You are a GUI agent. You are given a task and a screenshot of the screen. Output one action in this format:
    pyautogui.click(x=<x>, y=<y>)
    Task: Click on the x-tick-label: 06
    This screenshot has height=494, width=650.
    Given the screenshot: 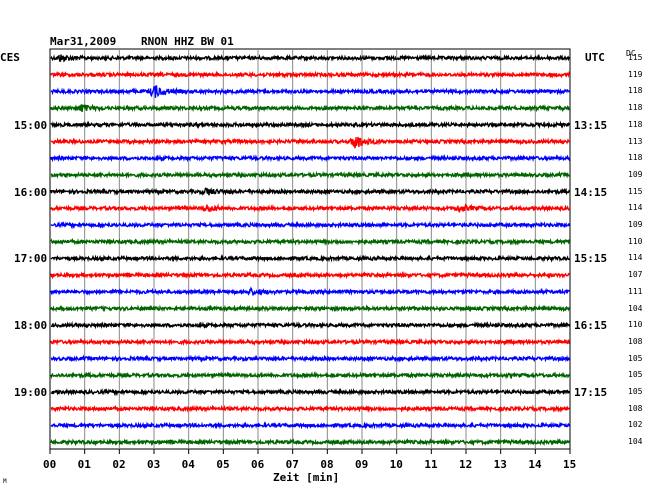 What is the action you would take?
    pyautogui.click(x=258, y=464)
    